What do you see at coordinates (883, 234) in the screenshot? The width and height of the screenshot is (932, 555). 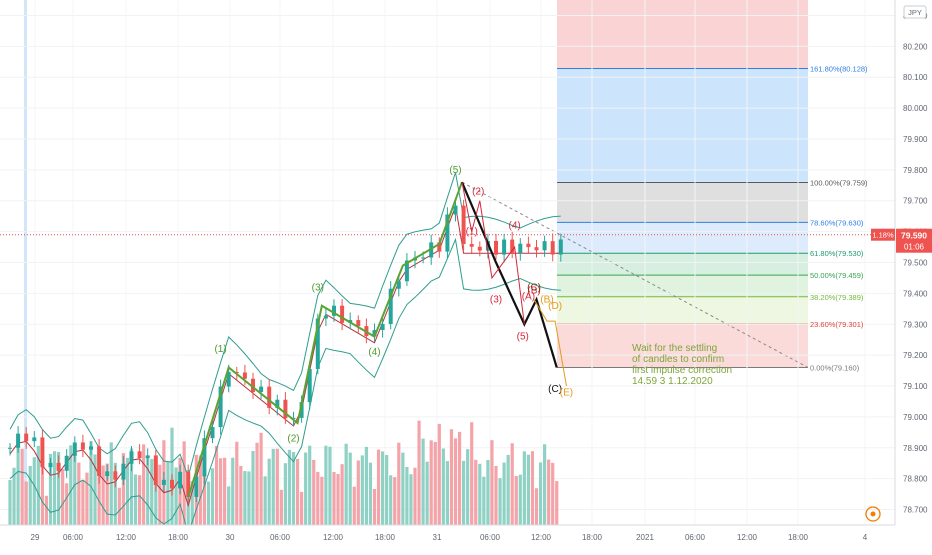 I see `percent-tag` at bounding box center [883, 234].